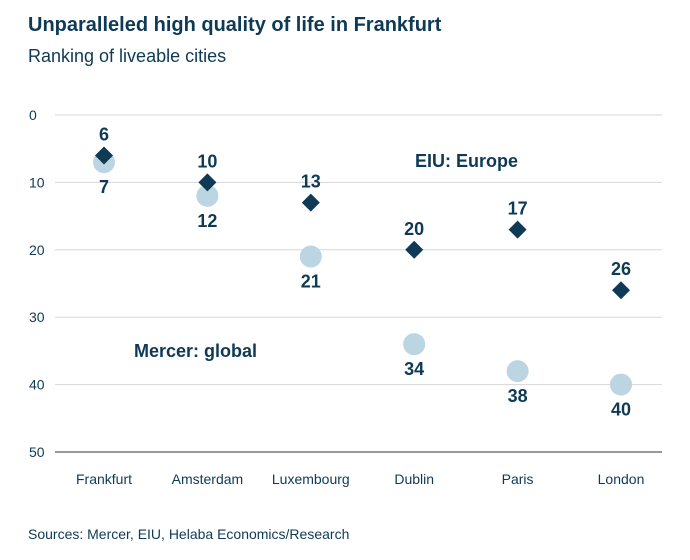 The width and height of the screenshot is (690, 560). I want to click on eiu-data-label: 6, so click(104, 134).